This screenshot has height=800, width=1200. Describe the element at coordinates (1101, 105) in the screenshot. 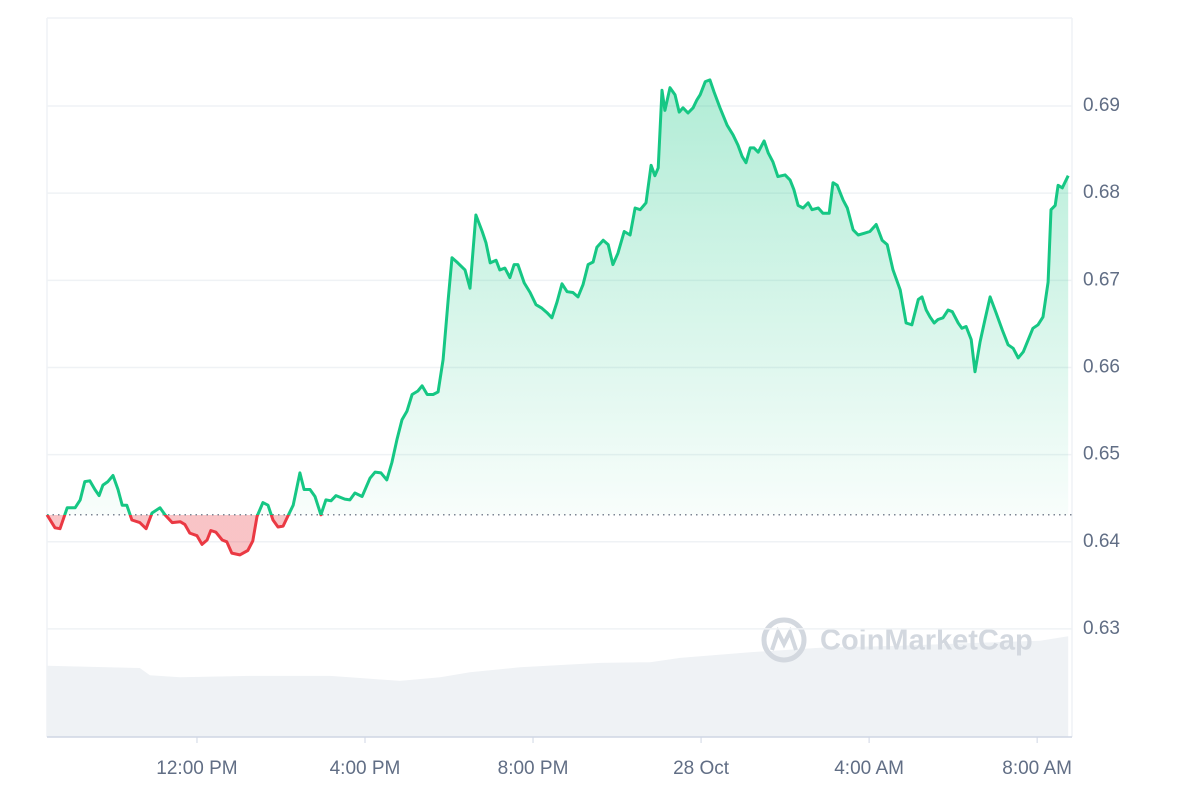

I see `y-tick-label: 0.69` at that location.